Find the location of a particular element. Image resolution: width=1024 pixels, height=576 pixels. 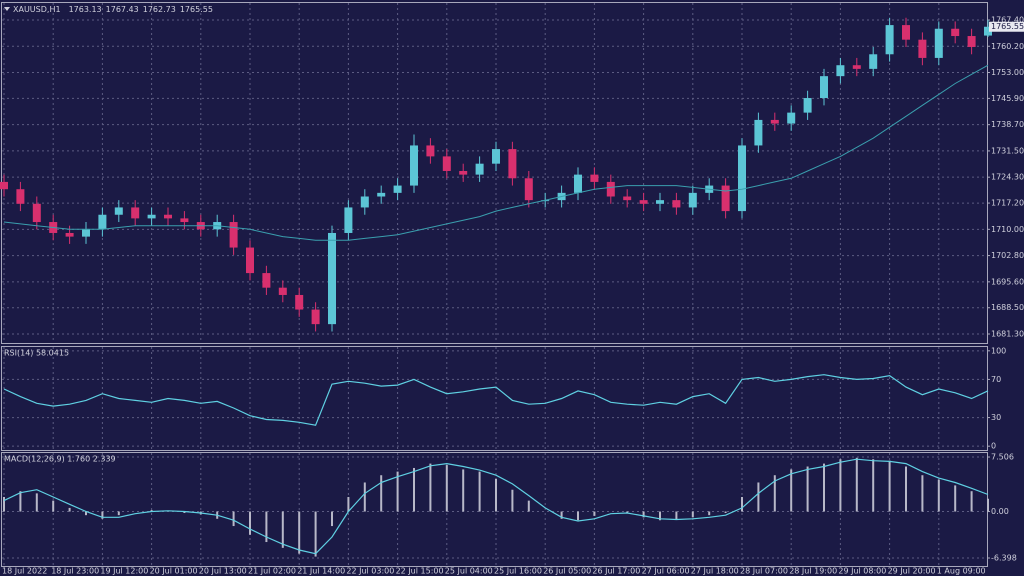

y-tick-label: 0.00 is located at coordinates (1000, 511).